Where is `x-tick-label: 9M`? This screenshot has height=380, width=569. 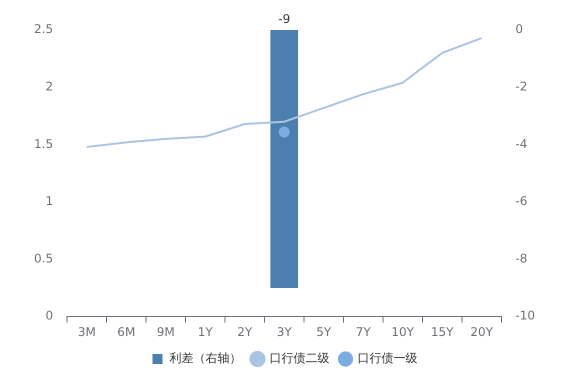 x-tick-label: 9M is located at coordinates (165, 331).